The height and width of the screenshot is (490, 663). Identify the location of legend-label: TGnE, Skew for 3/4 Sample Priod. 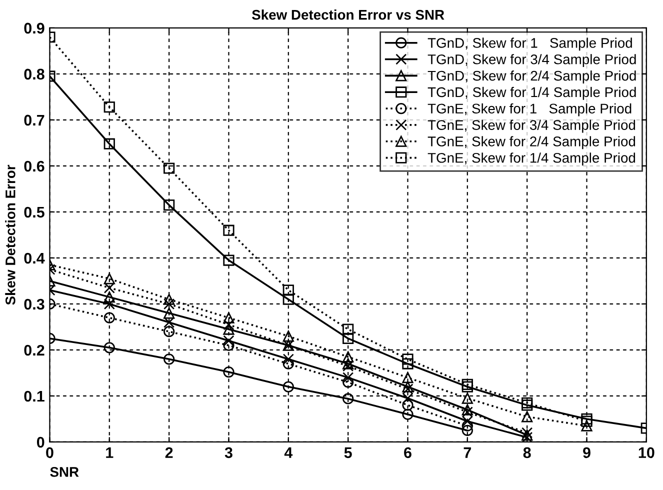
(532, 126).